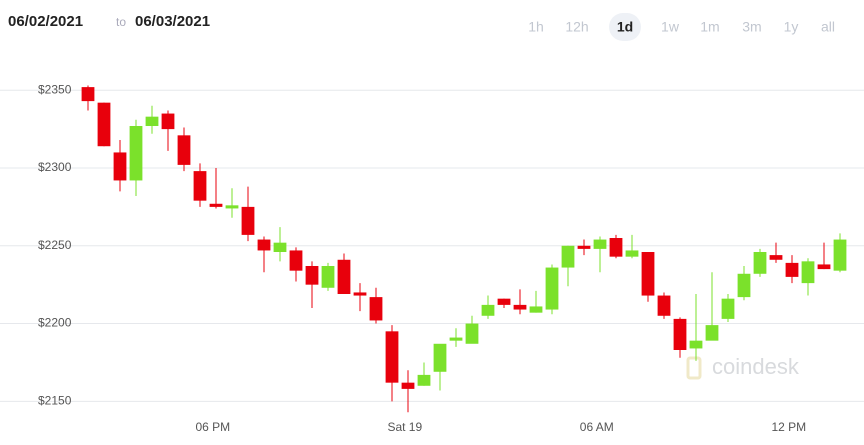 This screenshot has height=445, width=864. What do you see at coordinates (694, 368) in the screenshot?
I see `watermark-icon` at bounding box center [694, 368].